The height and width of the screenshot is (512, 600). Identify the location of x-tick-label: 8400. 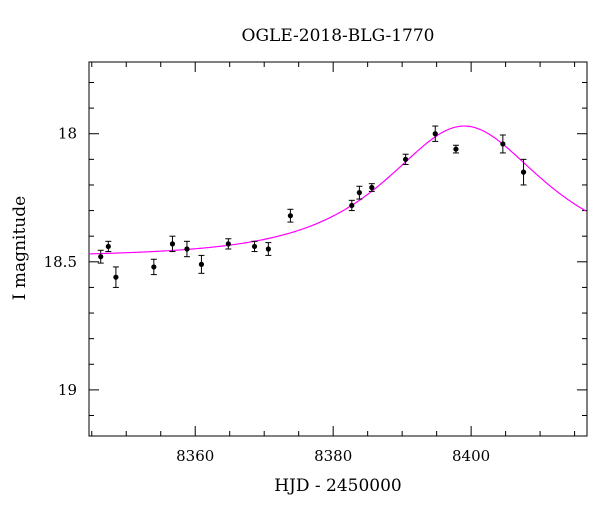
(471, 456).